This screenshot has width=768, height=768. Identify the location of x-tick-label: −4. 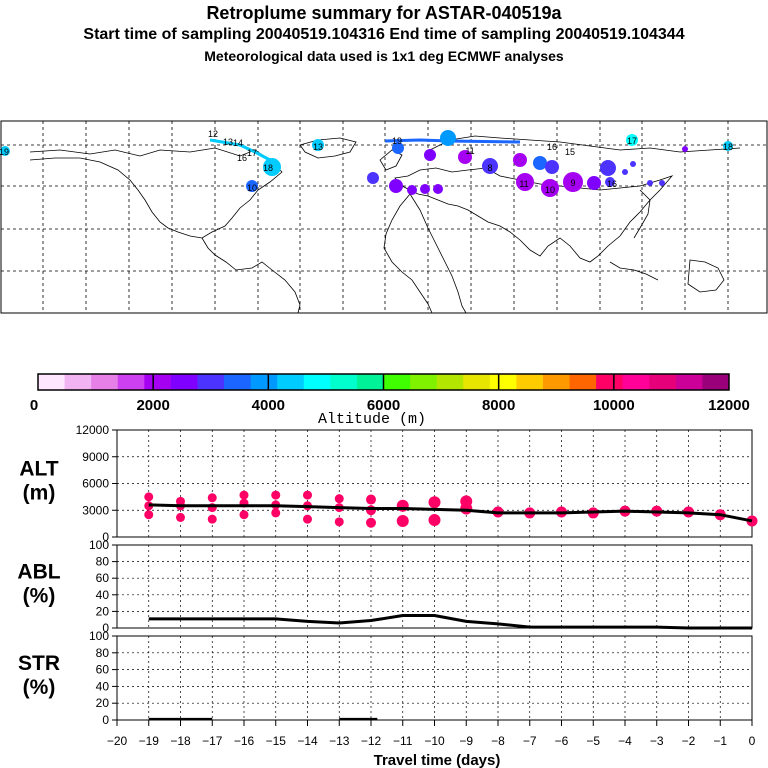
(625, 741).